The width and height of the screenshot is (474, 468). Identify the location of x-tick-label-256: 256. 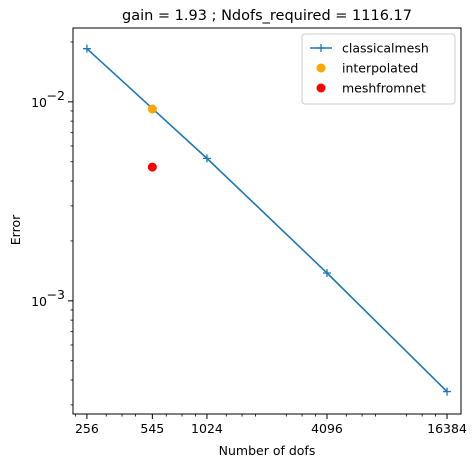
(87, 428).